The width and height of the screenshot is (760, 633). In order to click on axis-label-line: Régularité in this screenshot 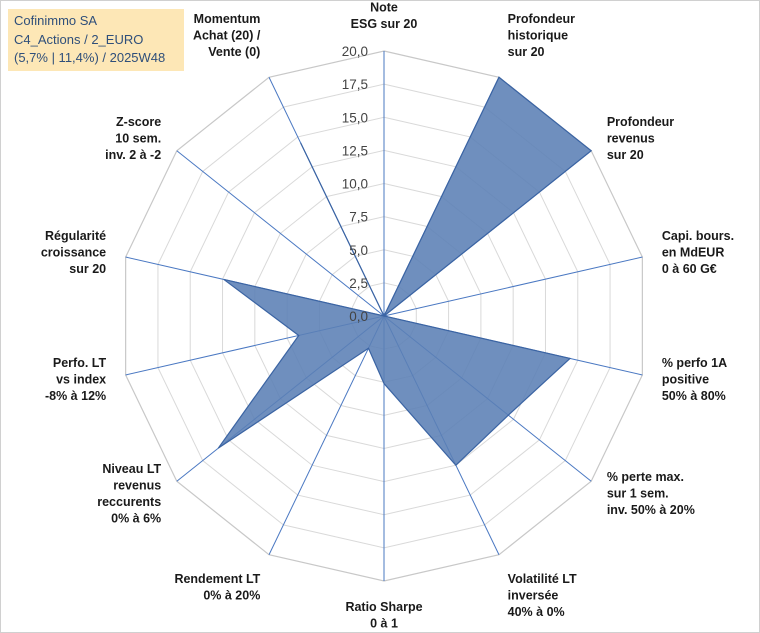, I will do `click(75, 236)`.